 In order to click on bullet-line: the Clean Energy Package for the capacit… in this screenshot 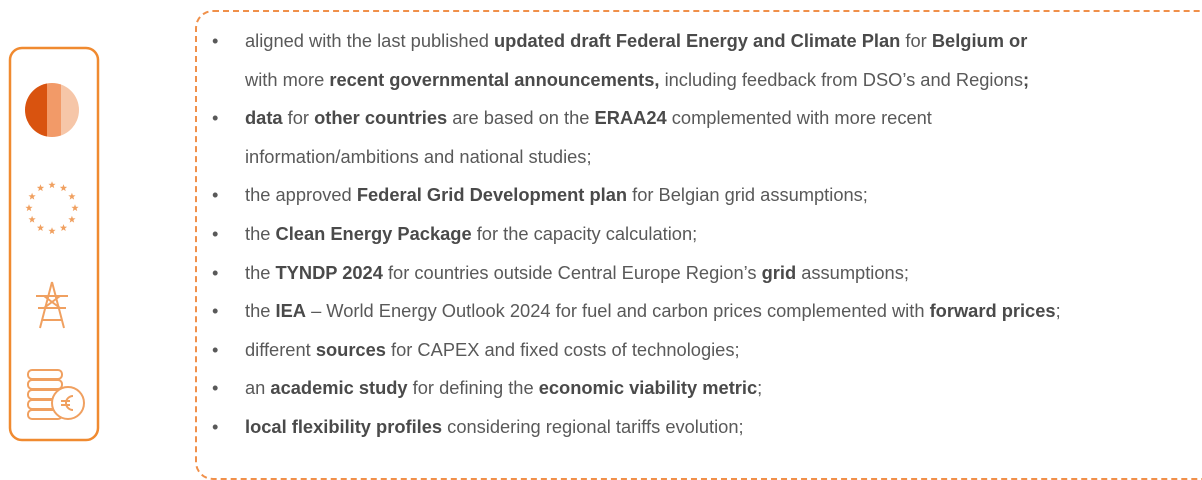, I will do `click(653, 234)`.